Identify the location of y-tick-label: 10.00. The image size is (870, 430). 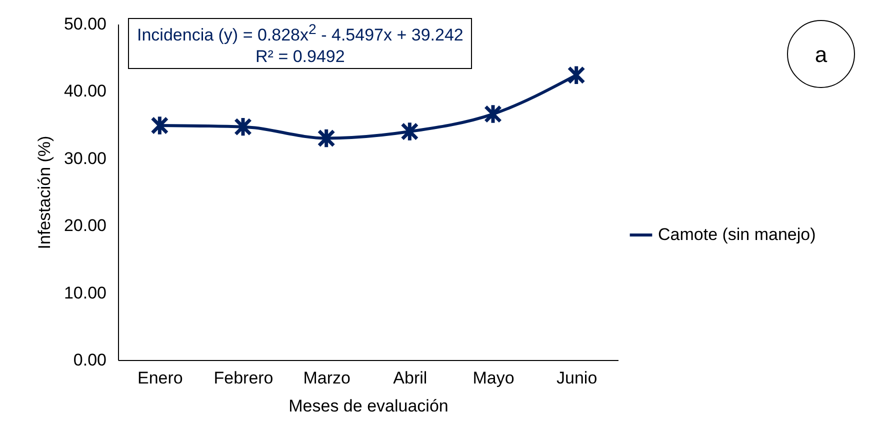
(85, 292).